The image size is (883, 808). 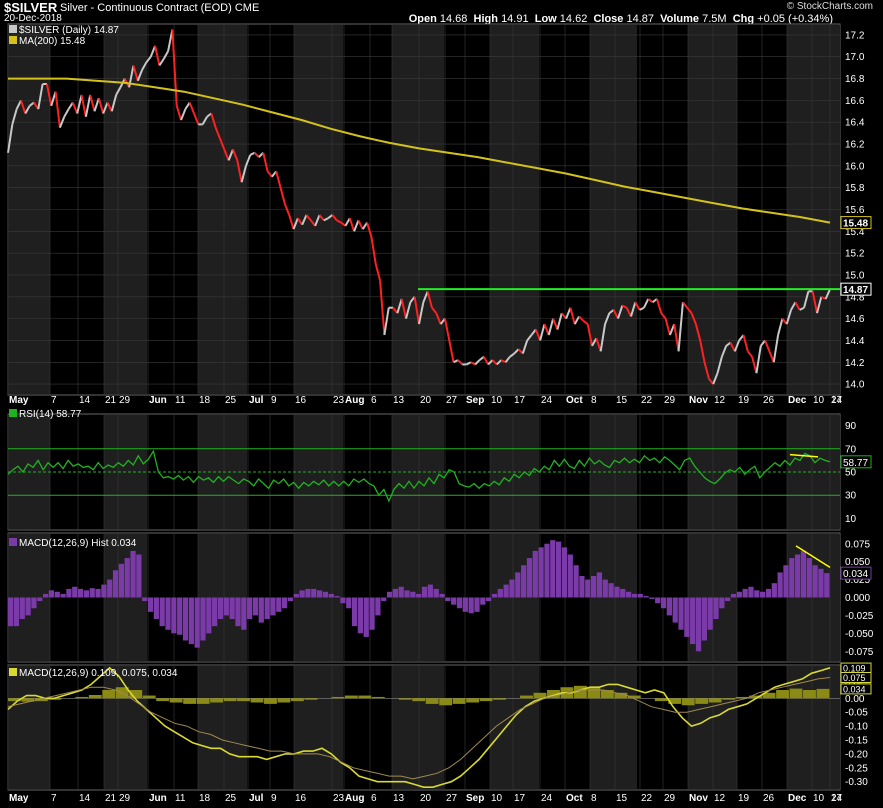 What do you see at coordinates (855, 699) in the screenshot?
I see `y-tick-label: 0.00` at bounding box center [855, 699].